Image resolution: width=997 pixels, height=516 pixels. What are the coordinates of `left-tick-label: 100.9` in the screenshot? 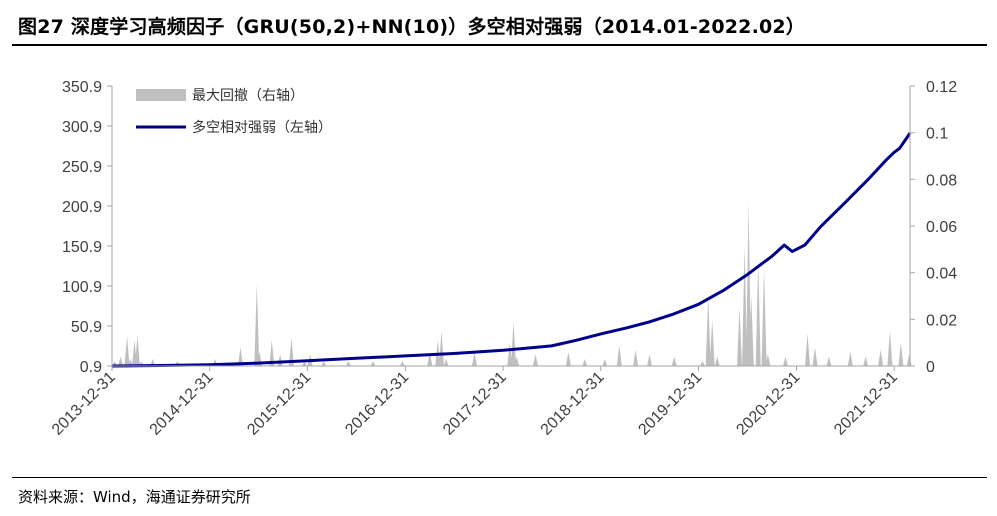 It's located at (82, 287).